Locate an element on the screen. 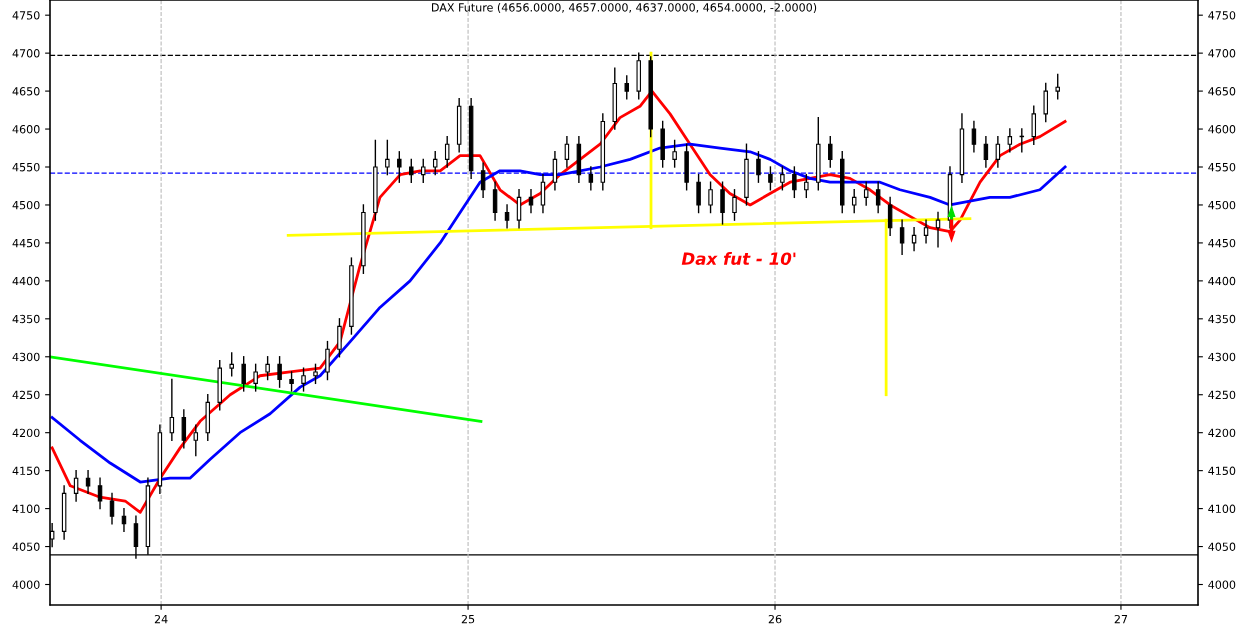 Image resolution: width=1250 pixels, height=627 pixels. y2-tick-label: 4100 is located at coordinates (1222, 508).